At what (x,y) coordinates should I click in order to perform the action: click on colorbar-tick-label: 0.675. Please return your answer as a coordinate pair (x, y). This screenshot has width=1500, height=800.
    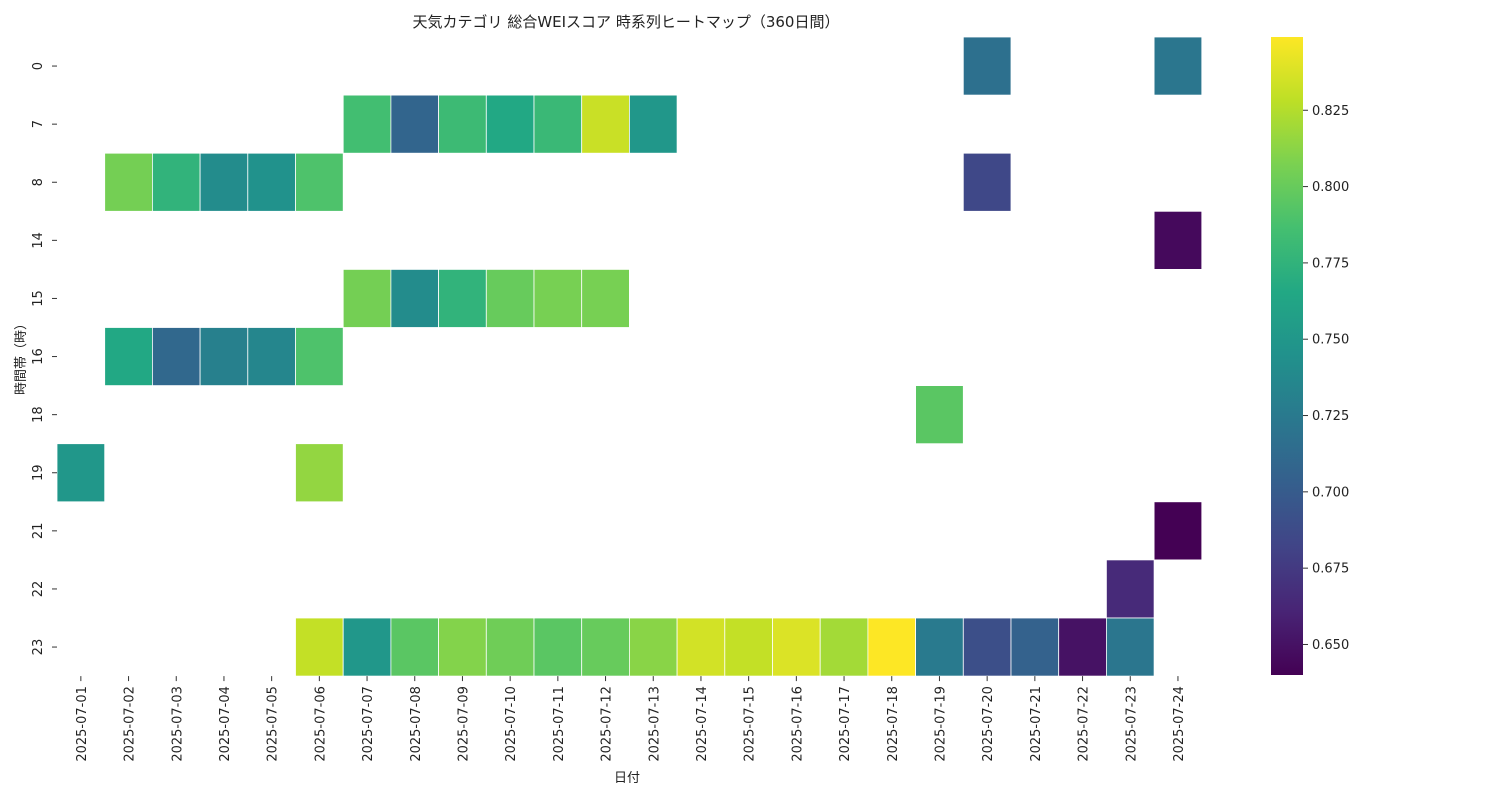
    Looking at the image, I should click on (1330, 569).